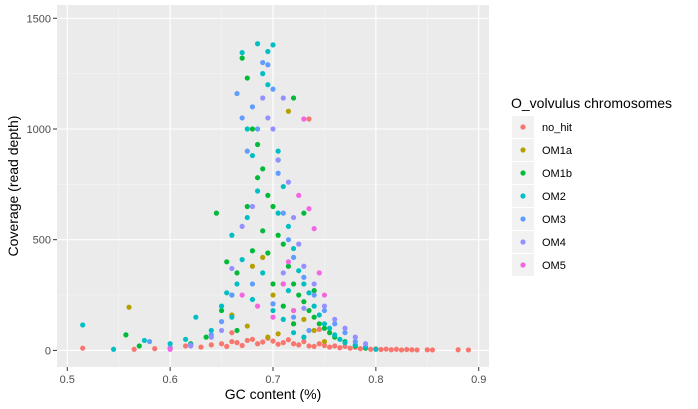 This screenshot has width=698, height=409. I want to click on series-om5, so click(247, 234).